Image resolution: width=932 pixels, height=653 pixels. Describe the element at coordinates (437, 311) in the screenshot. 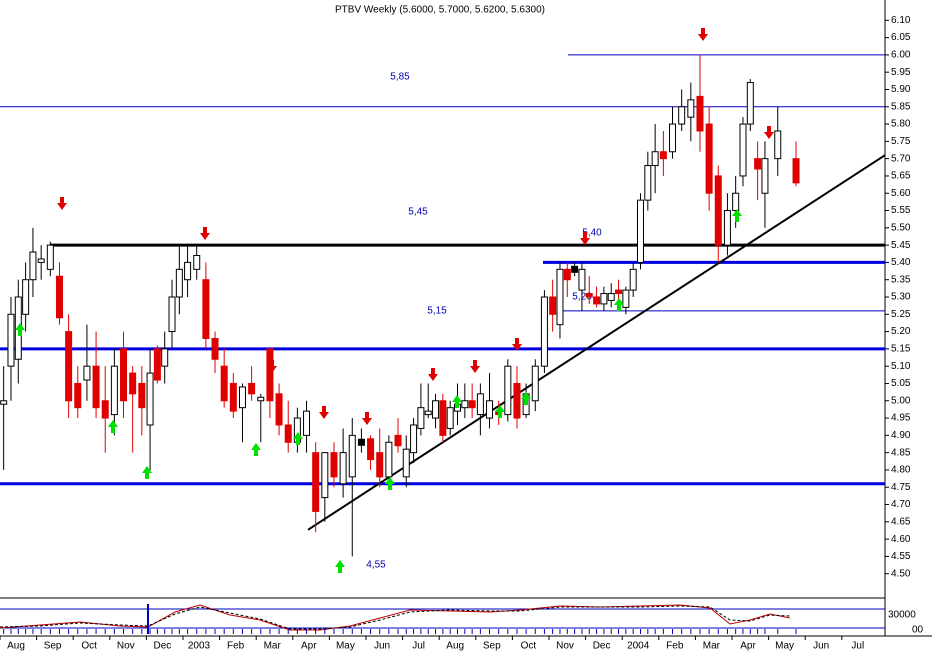

I see `level-label: 5,15` at that location.